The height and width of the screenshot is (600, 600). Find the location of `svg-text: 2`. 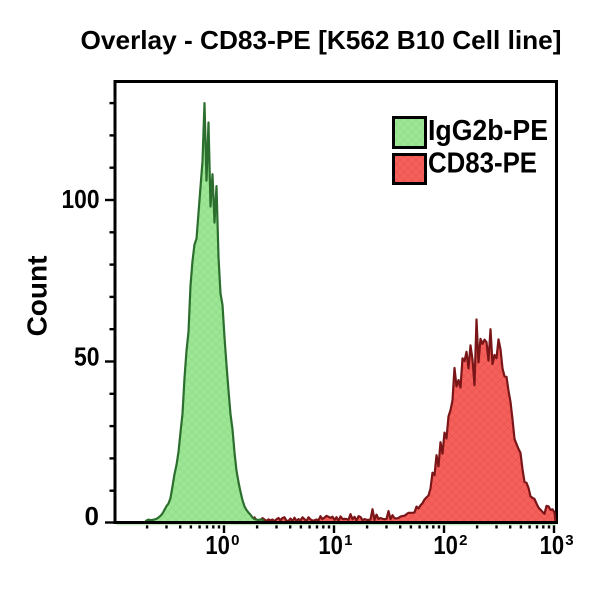

svg-text: 2 is located at coordinates (463, 540).